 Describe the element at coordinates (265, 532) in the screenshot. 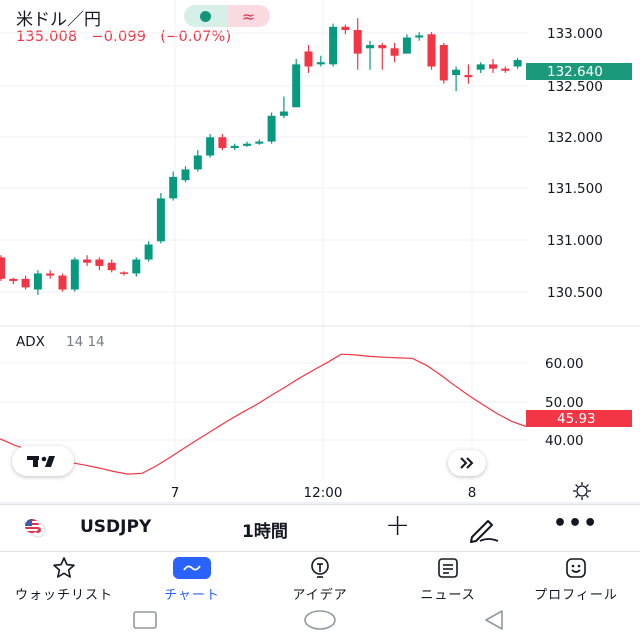

I see `interval-selector: 1時間` at that location.